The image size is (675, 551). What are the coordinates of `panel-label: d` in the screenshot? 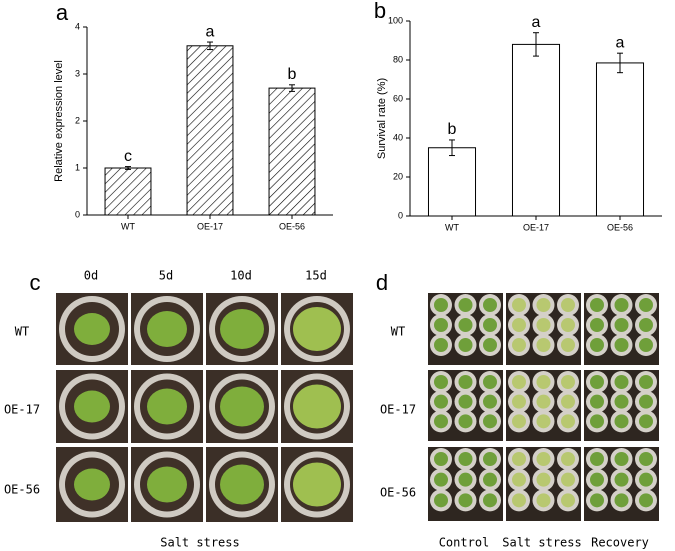 It's located at (382, 282).